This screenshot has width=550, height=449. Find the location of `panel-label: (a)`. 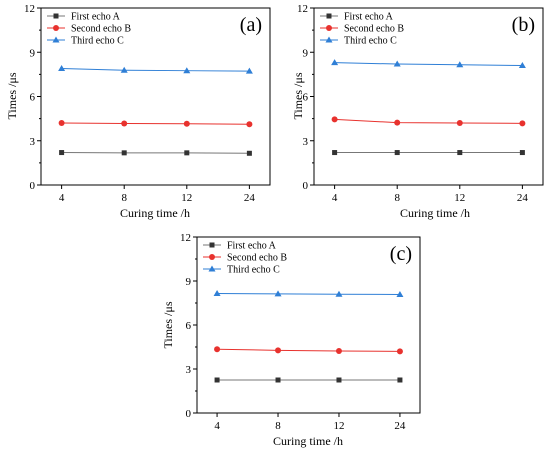

panel-label: (a) is located at coordinates (251, 25).